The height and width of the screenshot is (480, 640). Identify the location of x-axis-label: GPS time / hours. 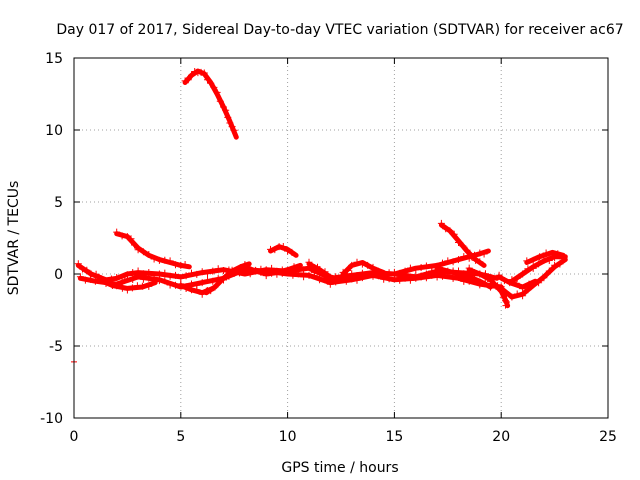
(339, 468).